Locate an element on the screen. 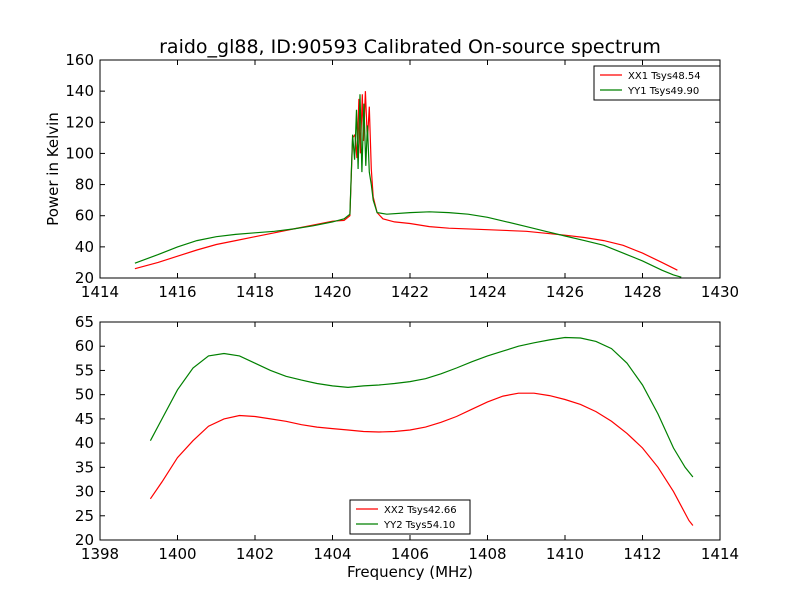 Image resolution: width=800 pixels, height=600 pixels. x-tick-label: 1422 is located at coordinates (410, 292).